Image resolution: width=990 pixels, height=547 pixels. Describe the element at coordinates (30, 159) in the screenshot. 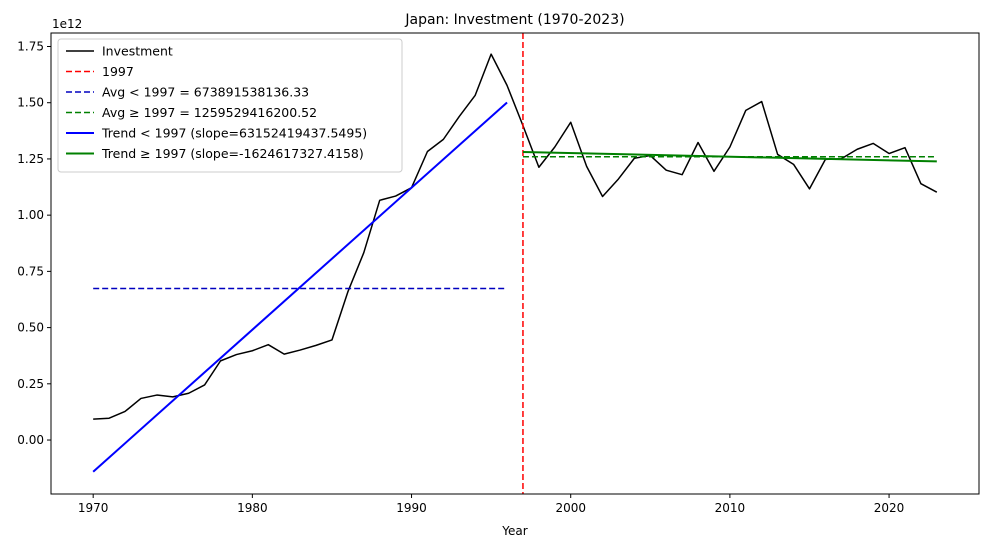

I see `y-tick-label: 1.25` at that location.